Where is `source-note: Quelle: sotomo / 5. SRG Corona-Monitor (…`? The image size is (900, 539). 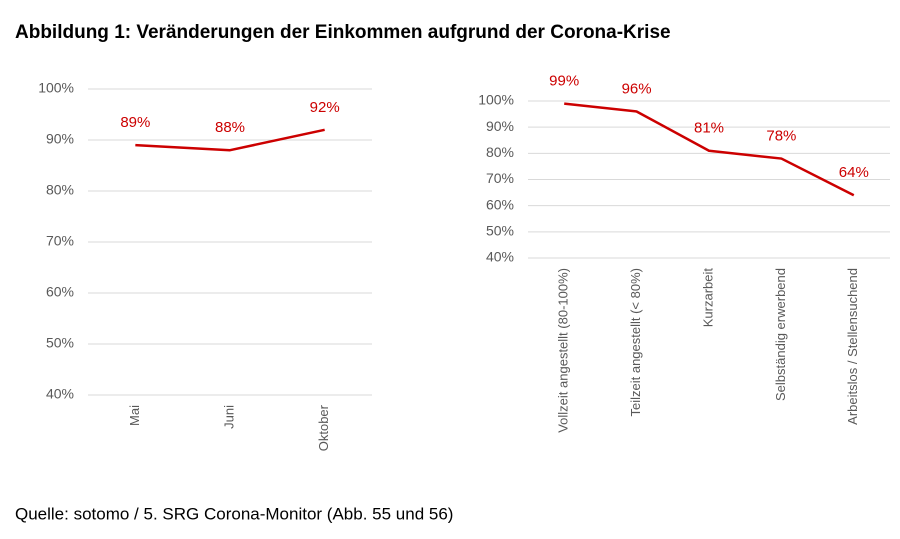
source-note: Quelle: sotomo / 5. SRG Corona-Monitor (… is located at coordinates (234, 513).